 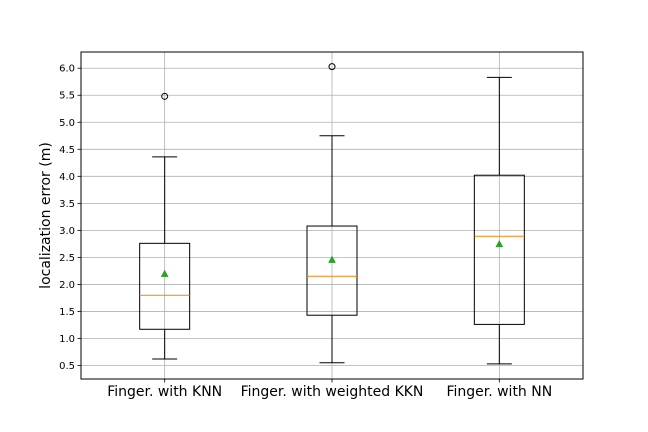 What do you see at coordinates (67, 177) in the screenshot?
I see `y-tick-label: 4.0` at bounding box center [67, 177].